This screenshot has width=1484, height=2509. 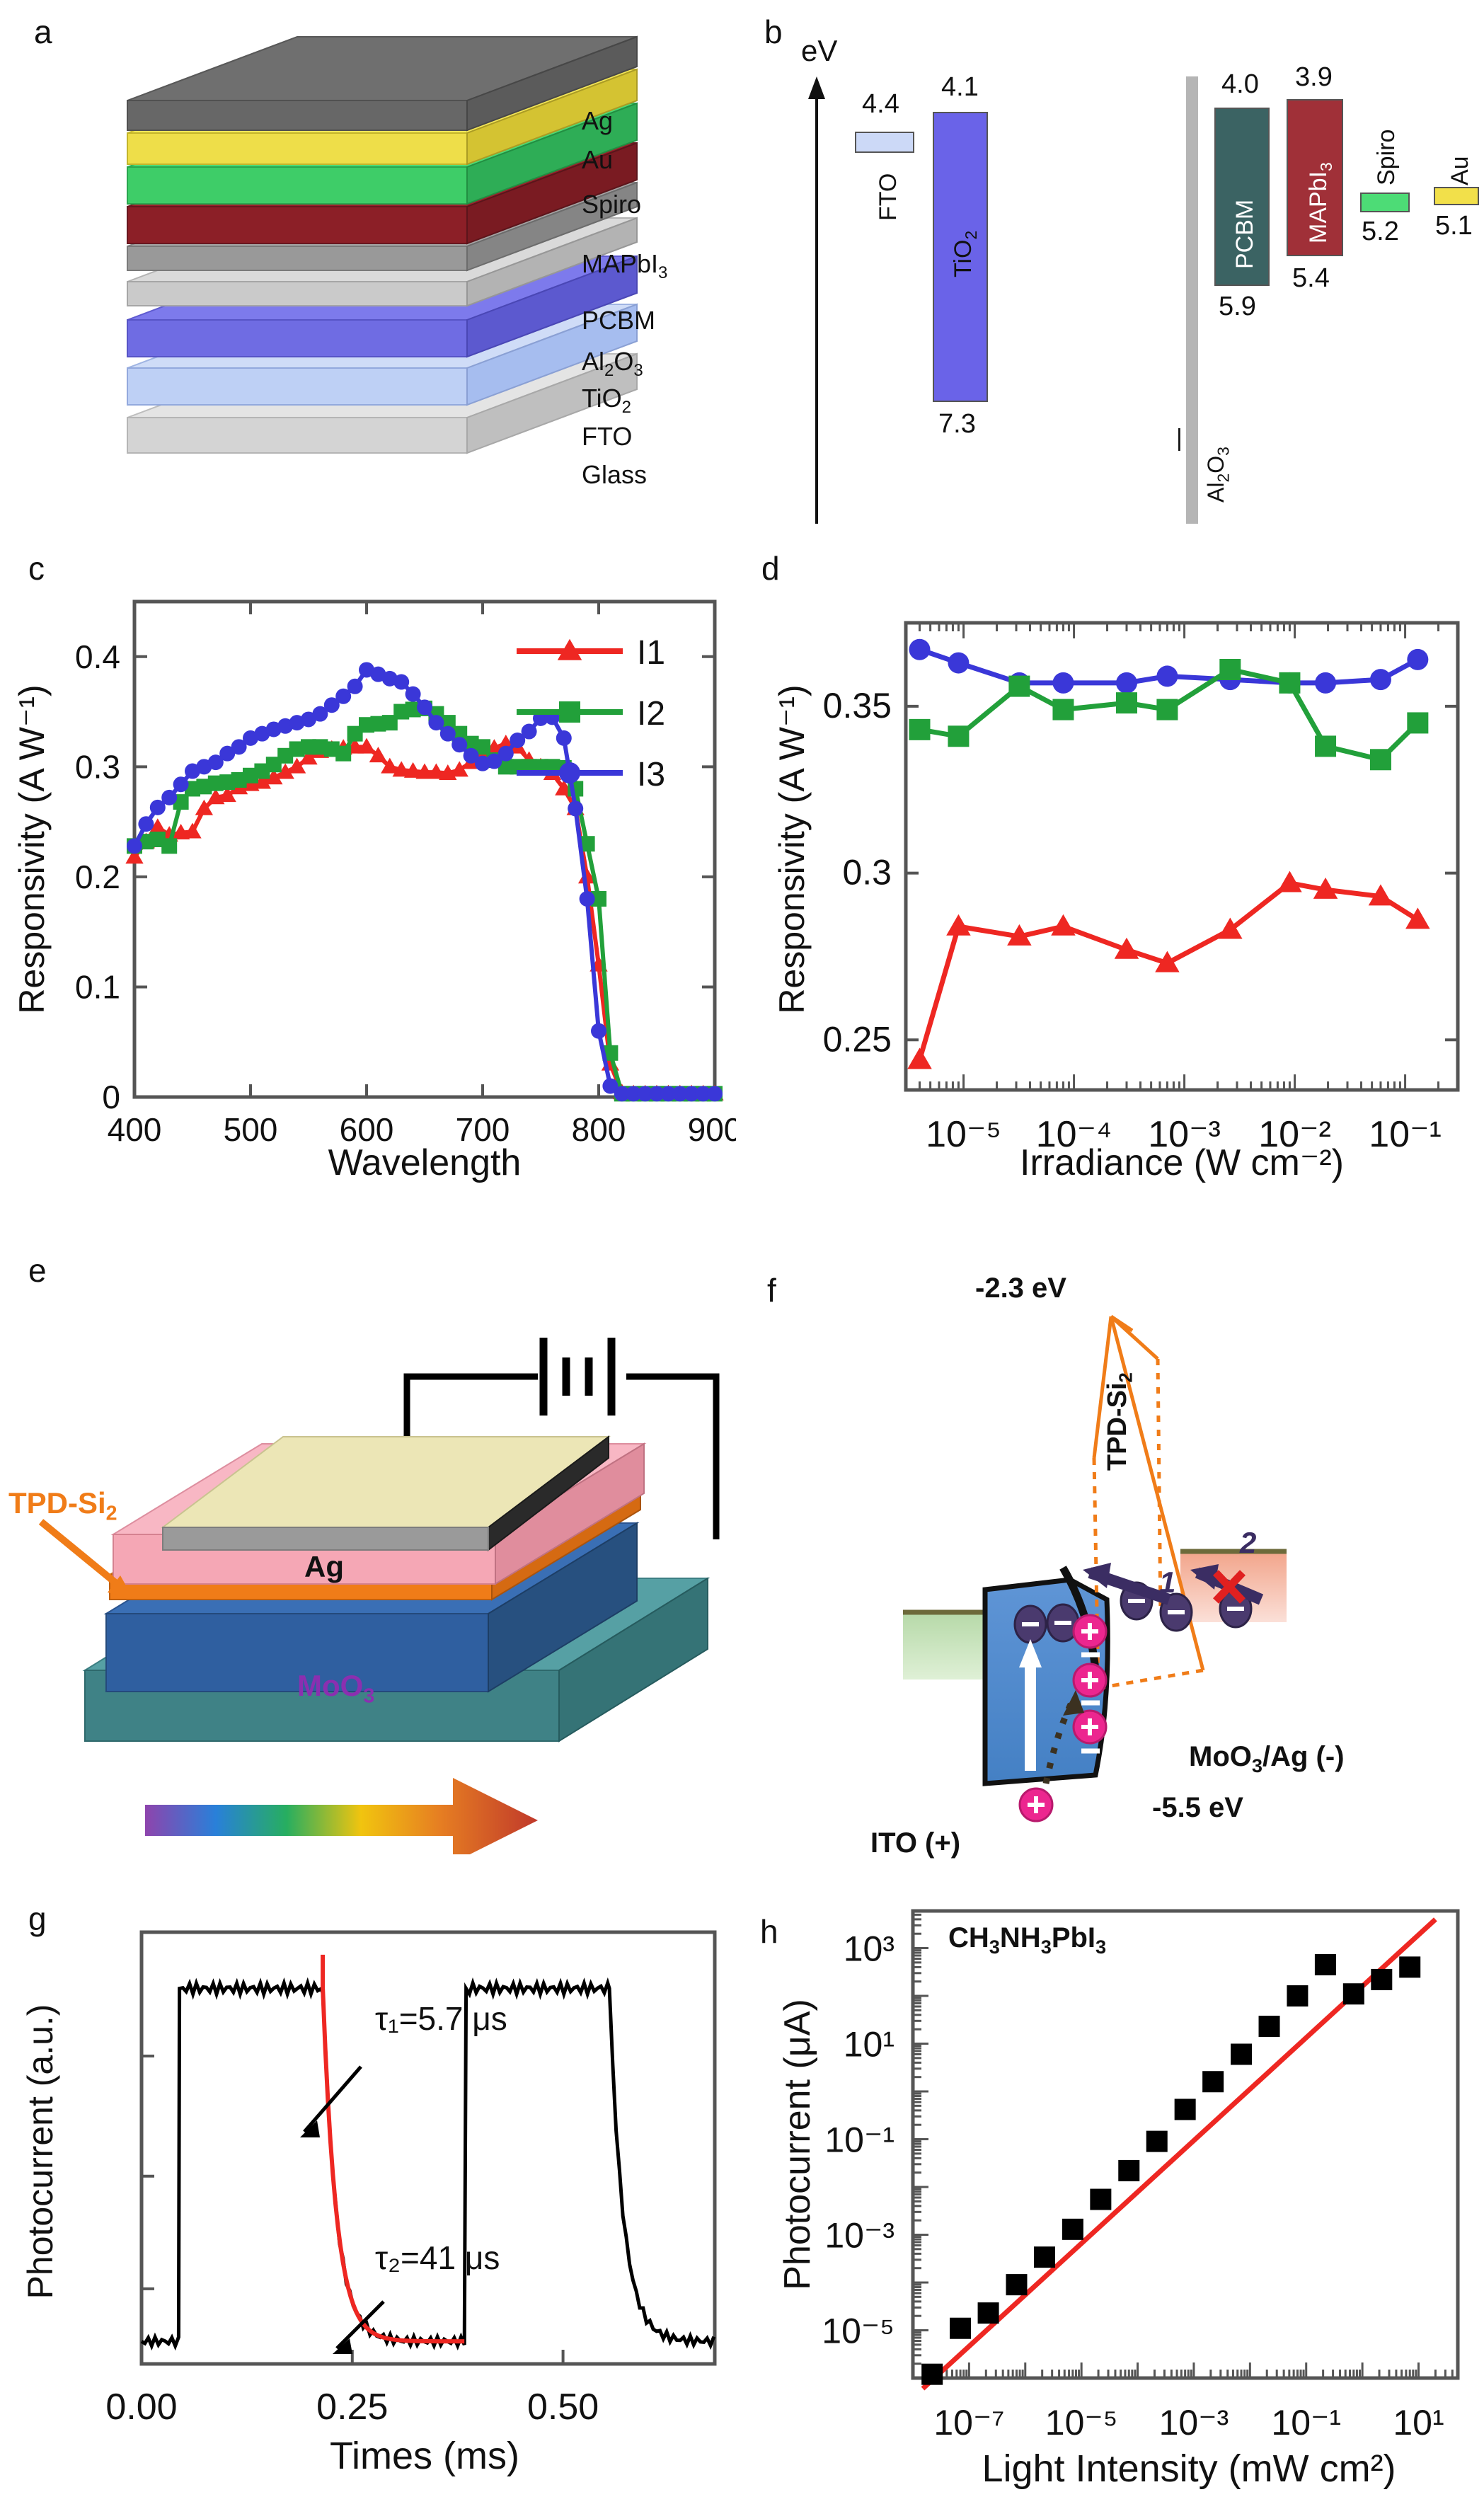 What do you see at coordinates (483, 1129) in the screenshot?
I see `x-tick-label: 700` at bounding box center [483, 1129].